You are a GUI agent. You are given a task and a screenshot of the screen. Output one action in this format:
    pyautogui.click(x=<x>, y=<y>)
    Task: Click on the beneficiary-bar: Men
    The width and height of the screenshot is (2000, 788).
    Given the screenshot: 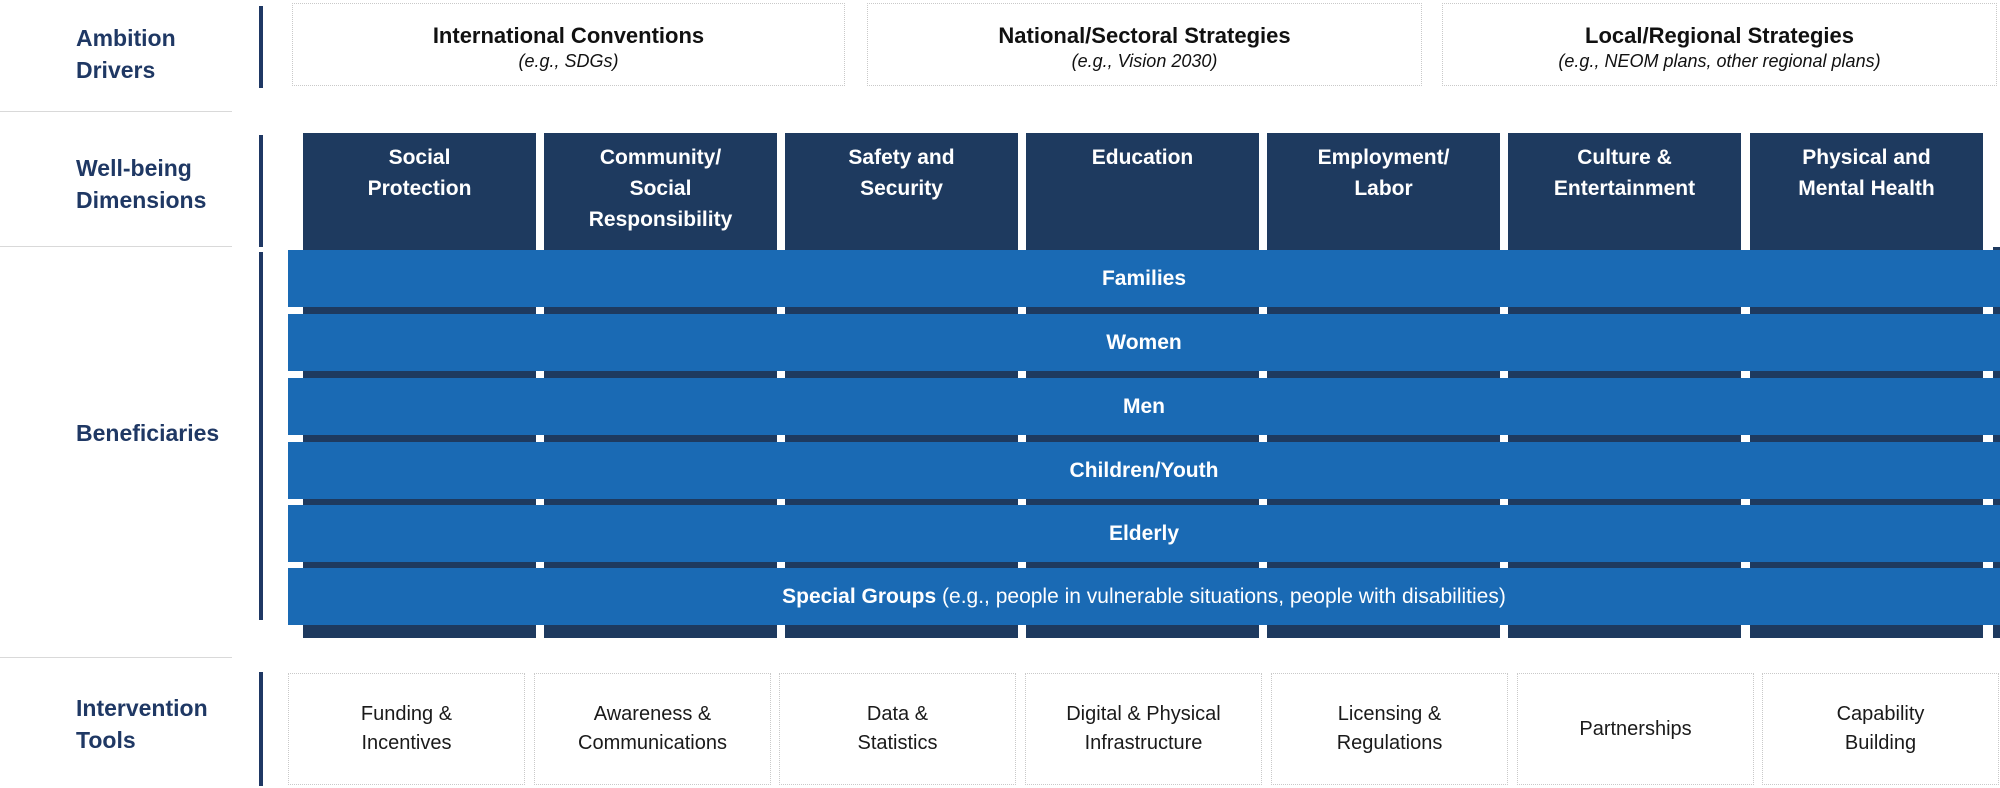 What is the action you would take?
    pyautogui.click(x=1144, y=406)
    